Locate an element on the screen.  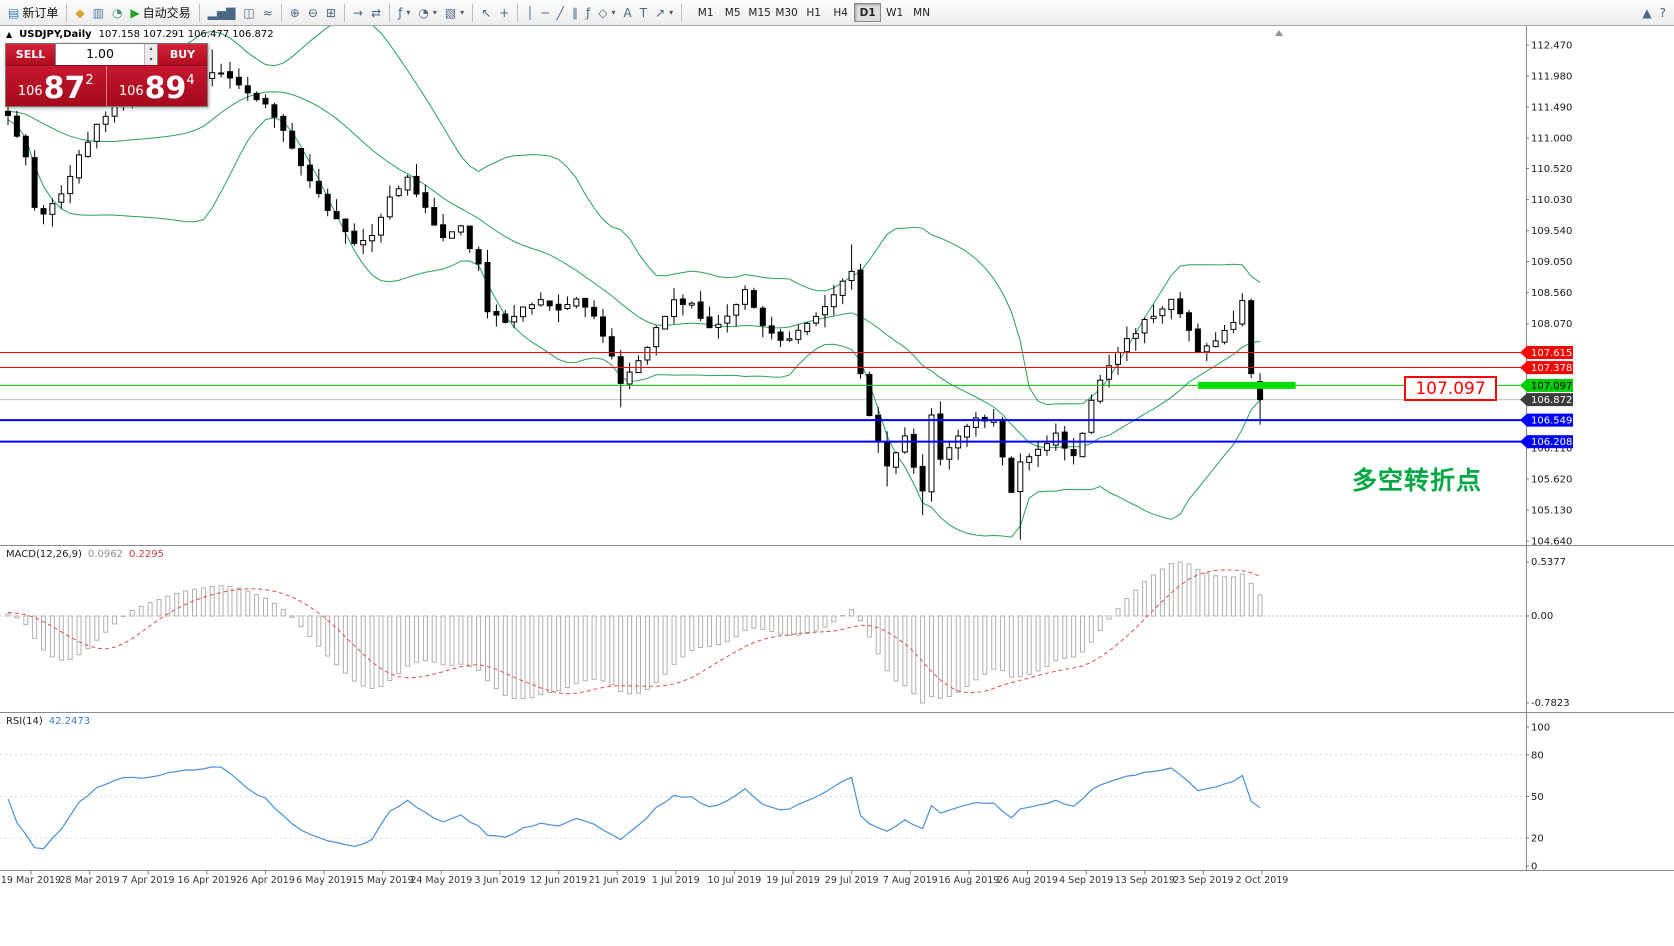
tile-windows-button: ⊞ is located at coordinates (331, 13).